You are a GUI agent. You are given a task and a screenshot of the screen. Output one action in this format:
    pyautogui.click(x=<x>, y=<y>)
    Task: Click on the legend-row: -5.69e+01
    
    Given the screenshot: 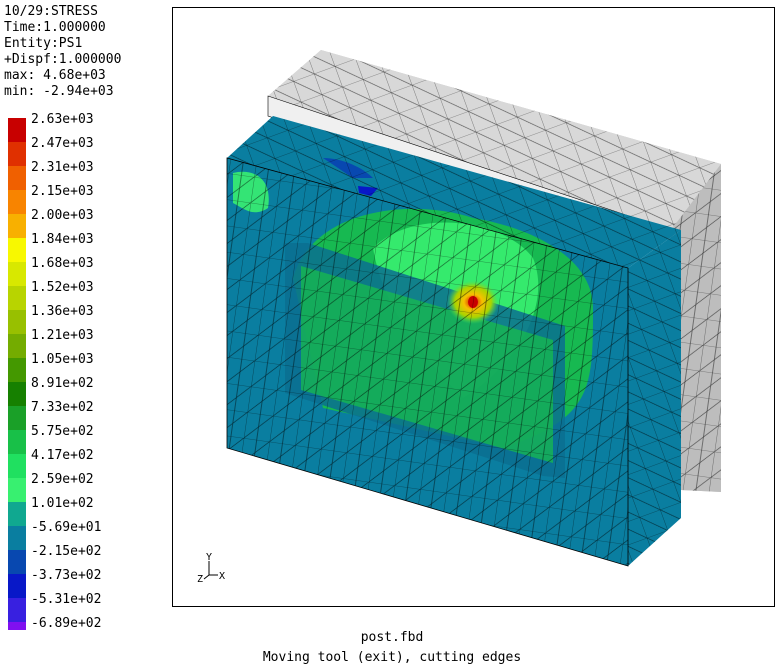 What is the action you would take?
    pyautogui.click(x=78, y=535)
    